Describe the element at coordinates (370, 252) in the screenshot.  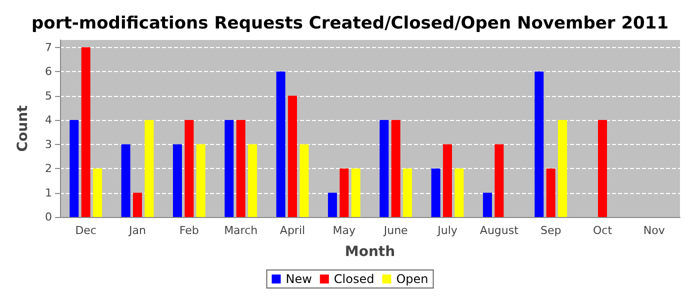
I see `x-axis-title: Month` at that location.